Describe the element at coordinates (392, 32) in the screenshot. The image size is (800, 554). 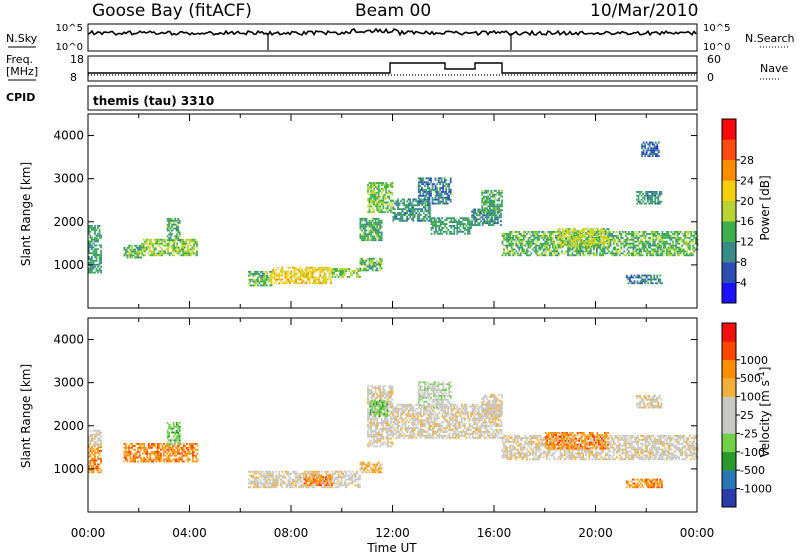
I see `noise-sky-line` at that location.